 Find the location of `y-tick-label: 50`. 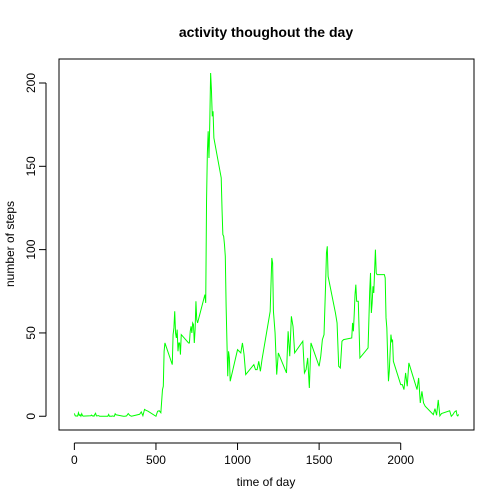

y-tick-label: 50 is located at coordinates (31, 333).